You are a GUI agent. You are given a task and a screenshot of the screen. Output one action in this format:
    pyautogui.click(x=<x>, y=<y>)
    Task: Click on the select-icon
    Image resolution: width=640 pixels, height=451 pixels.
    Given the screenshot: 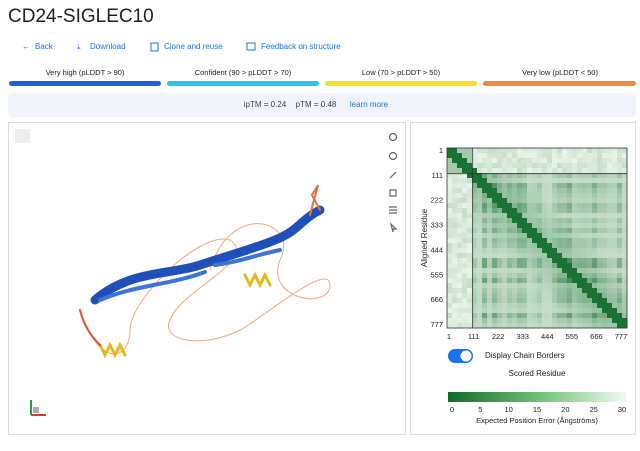 What is the action you would take?
    pyautogui.click(x=393, y=227)
    